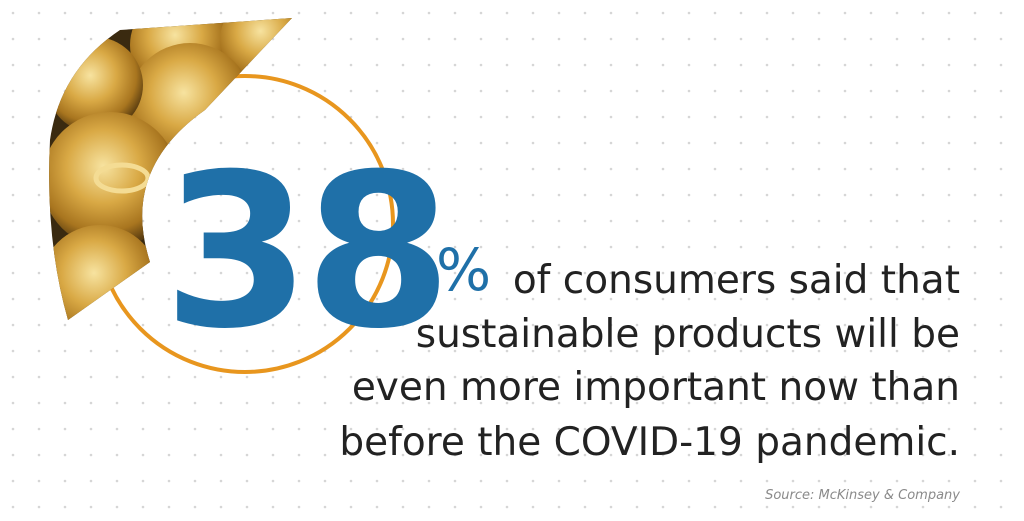  What do you see at coordinates (649, 442) in the screenshot?
I see `statement-line: before the COVID-19 pandemic.` at bounding box center [649, 442].